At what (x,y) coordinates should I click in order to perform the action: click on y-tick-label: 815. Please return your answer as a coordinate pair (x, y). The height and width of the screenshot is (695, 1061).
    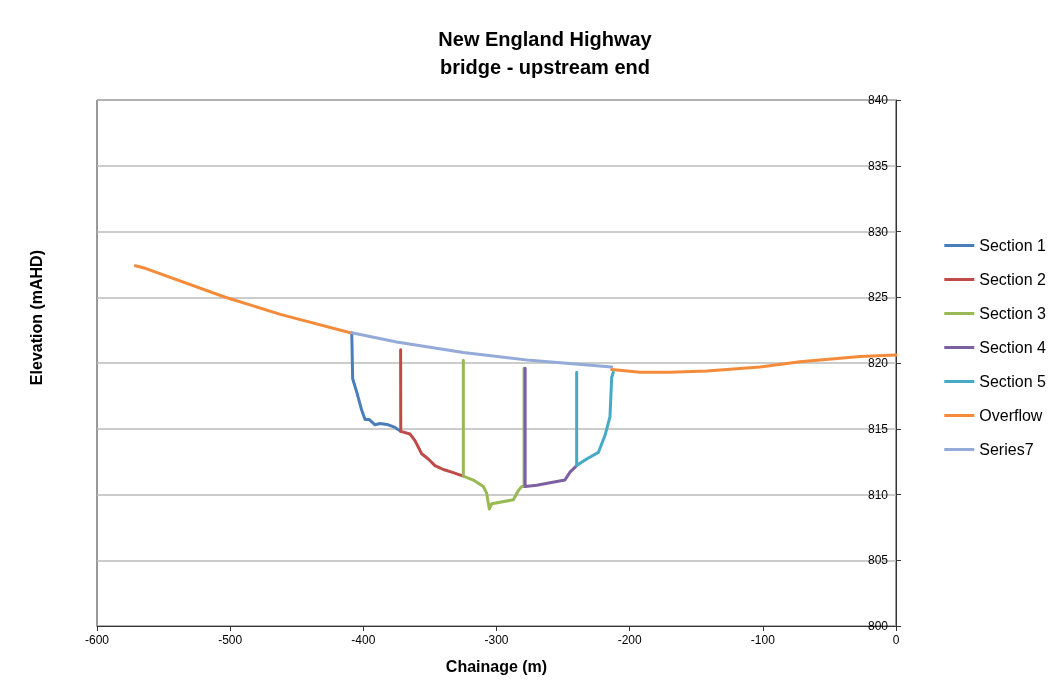
    Looking at the image, I should click on (878, 428).